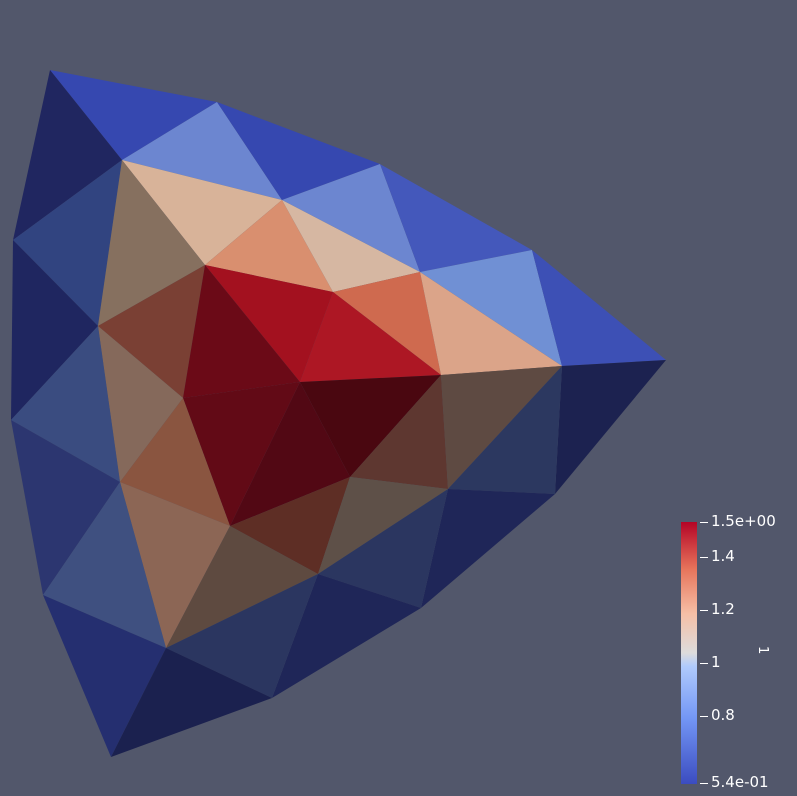 The image size is (797, 796). Describe the element at coordinates (762, 650) in the screenshot. I see `colorbar-title: 1` at that location.